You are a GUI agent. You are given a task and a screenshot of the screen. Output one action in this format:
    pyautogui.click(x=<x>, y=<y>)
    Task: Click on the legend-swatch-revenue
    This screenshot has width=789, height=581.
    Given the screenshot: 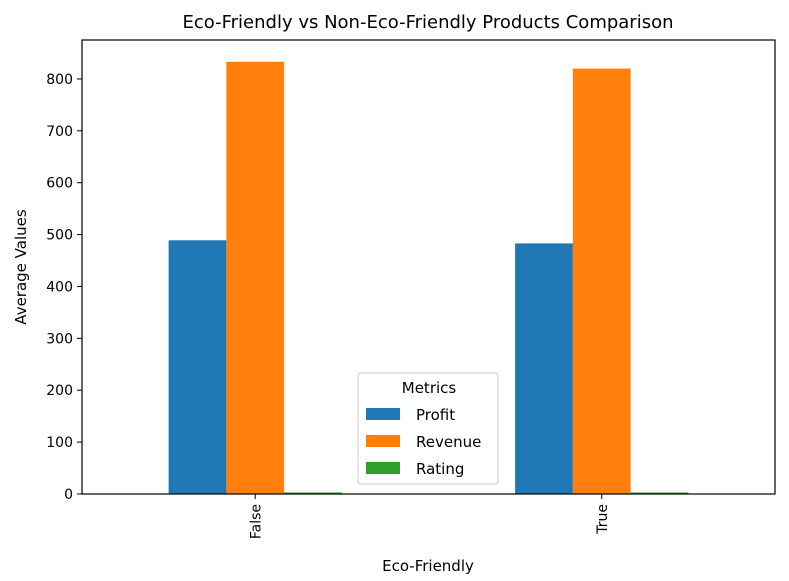 What is the action you would take?
    pyautogui.click(x=383, y=441)
    